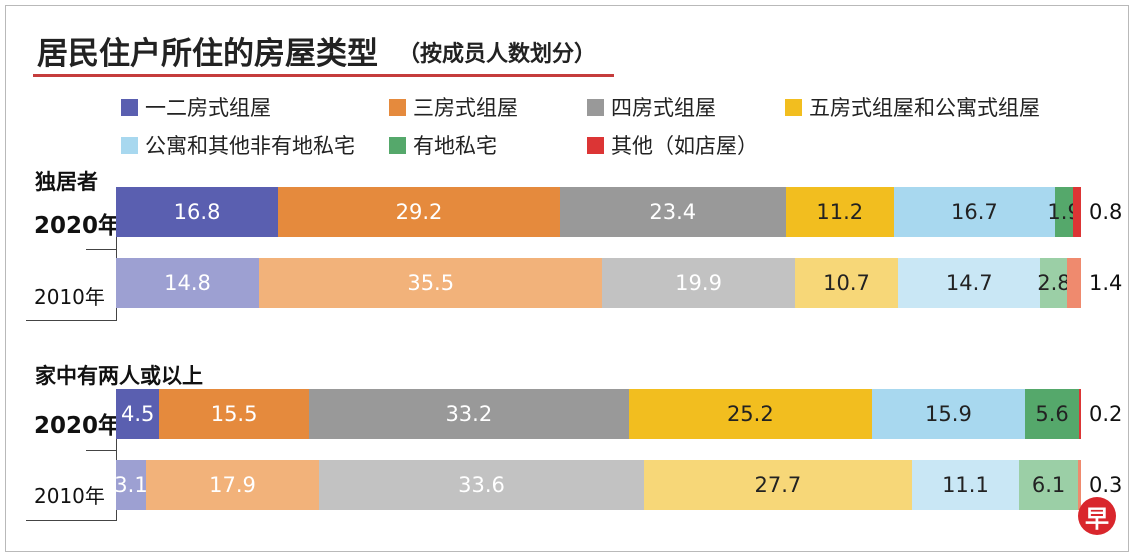  I want to click on bar-segment: 14.8, so click(188, 283).